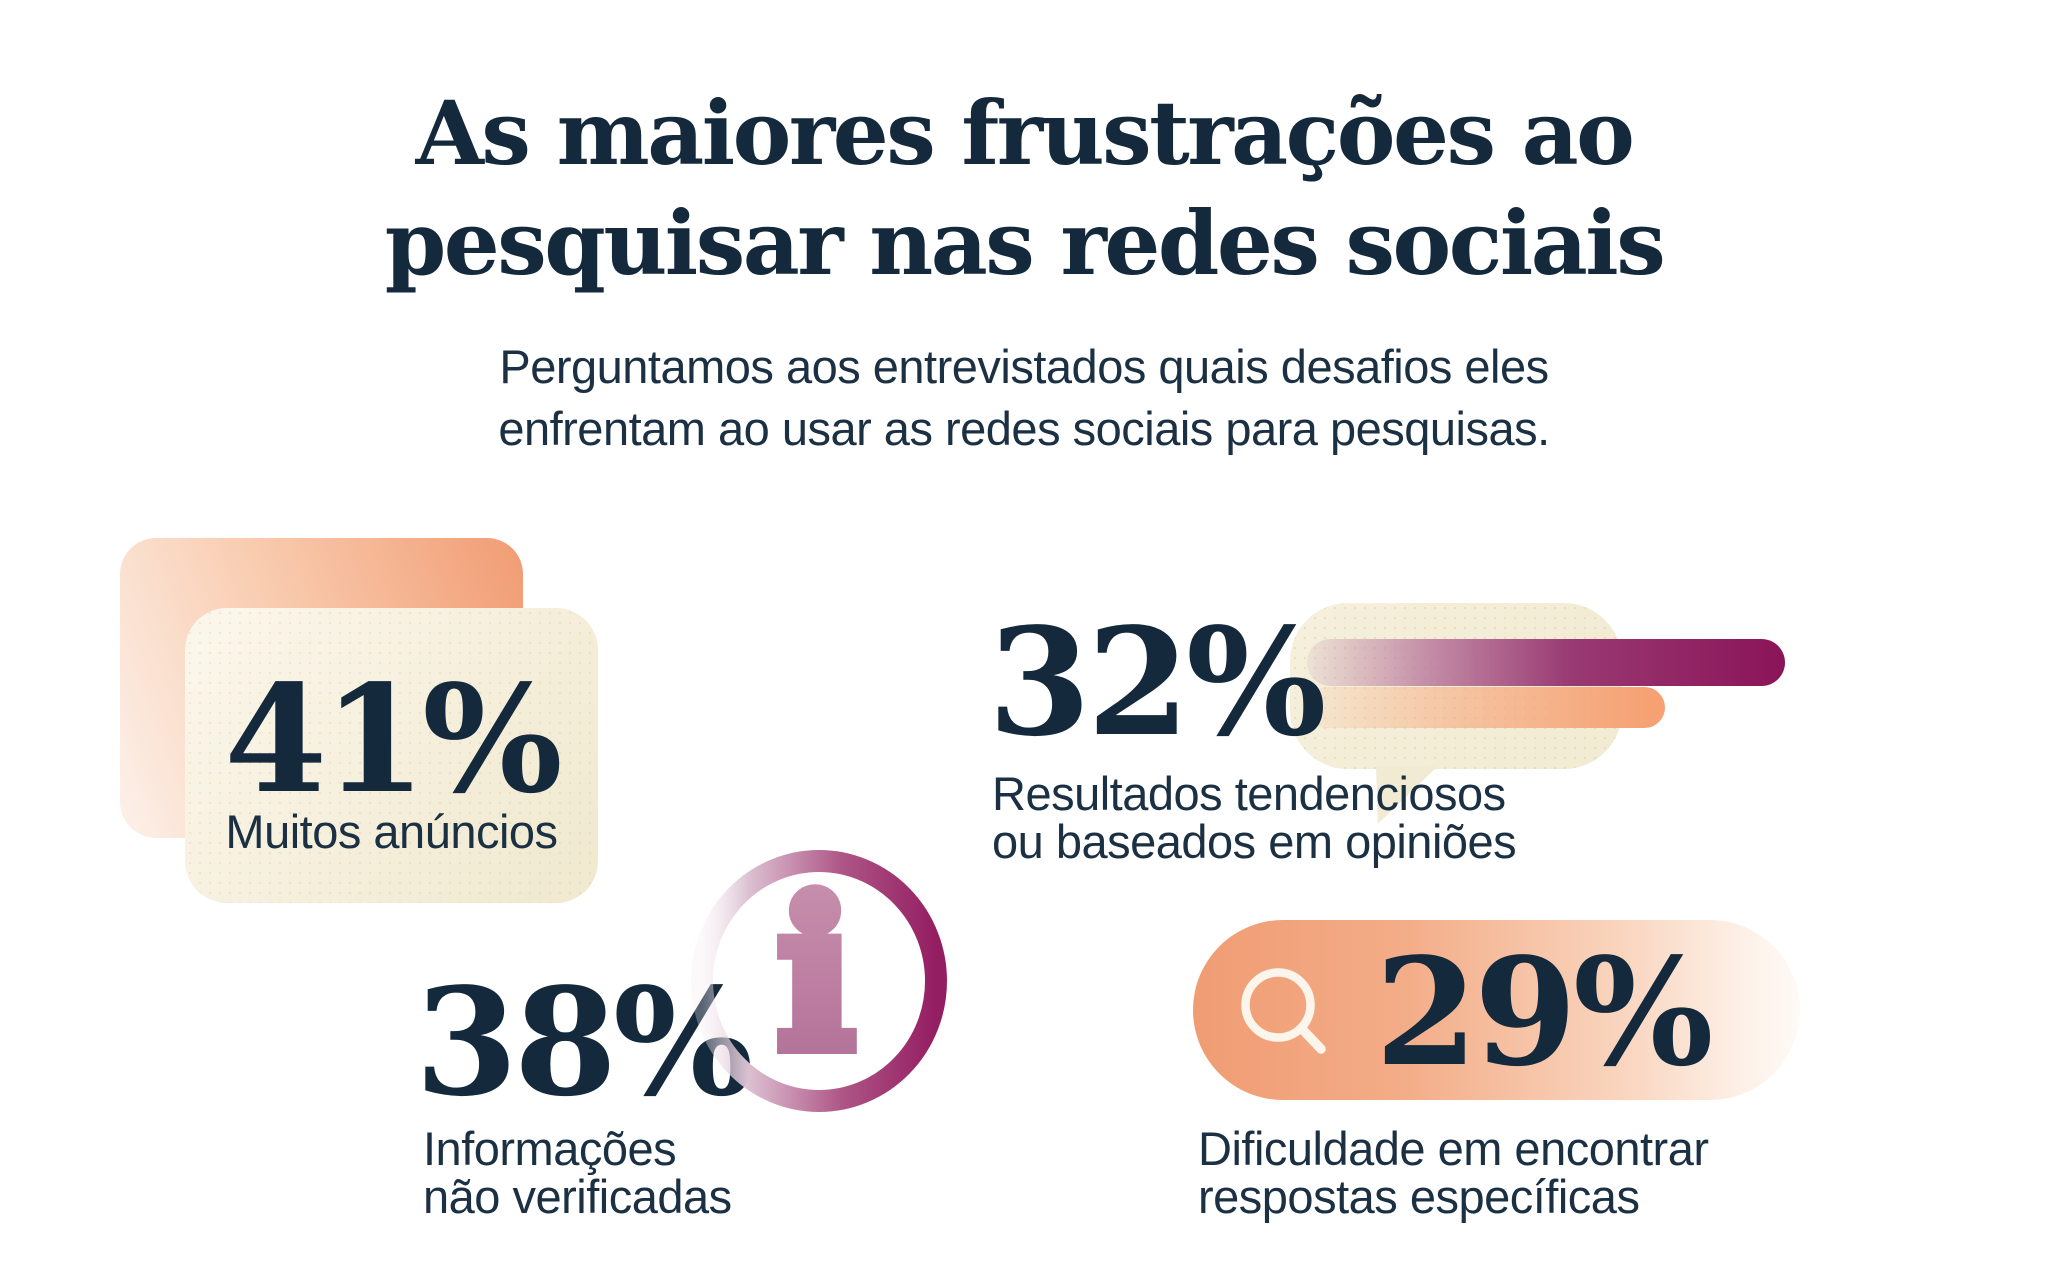 The width and height of the screenshot is (2048, 1283). I want to click on specific-stat-label-line-1: Dificuldade em encontrar, so click(1453, 1148).